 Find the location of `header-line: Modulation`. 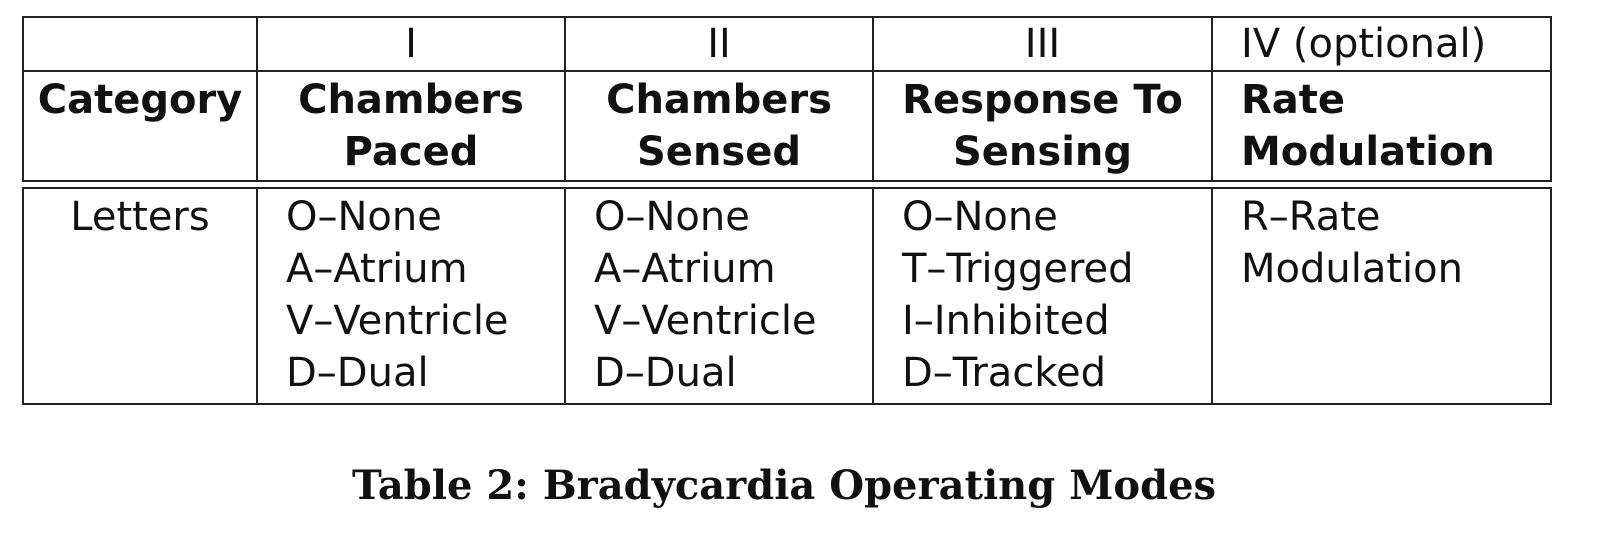

header-line: Modulation is located at coordinates (1368, 152).